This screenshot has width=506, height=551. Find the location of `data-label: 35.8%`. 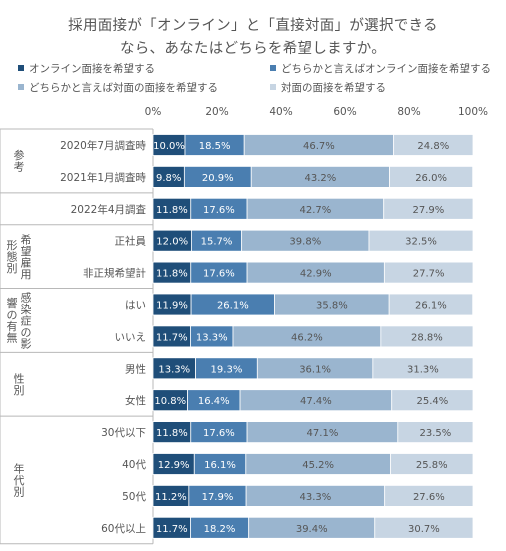

data-label: 35.8% is located at coordinates (332, 306).